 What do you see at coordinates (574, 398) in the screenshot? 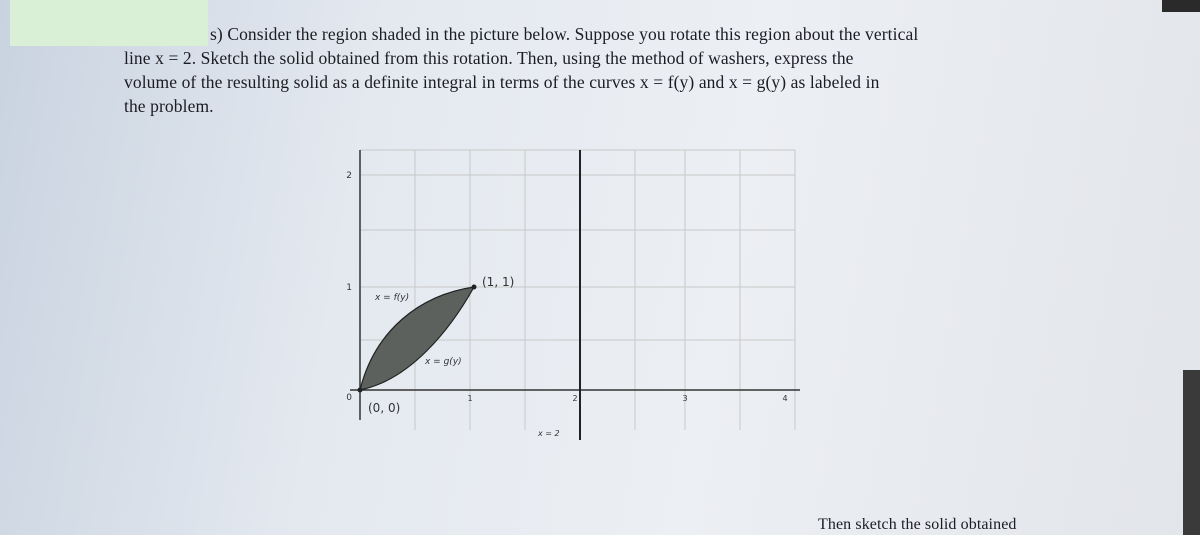
I see `x-tick-label: 2` at bounding box center [574, 398].